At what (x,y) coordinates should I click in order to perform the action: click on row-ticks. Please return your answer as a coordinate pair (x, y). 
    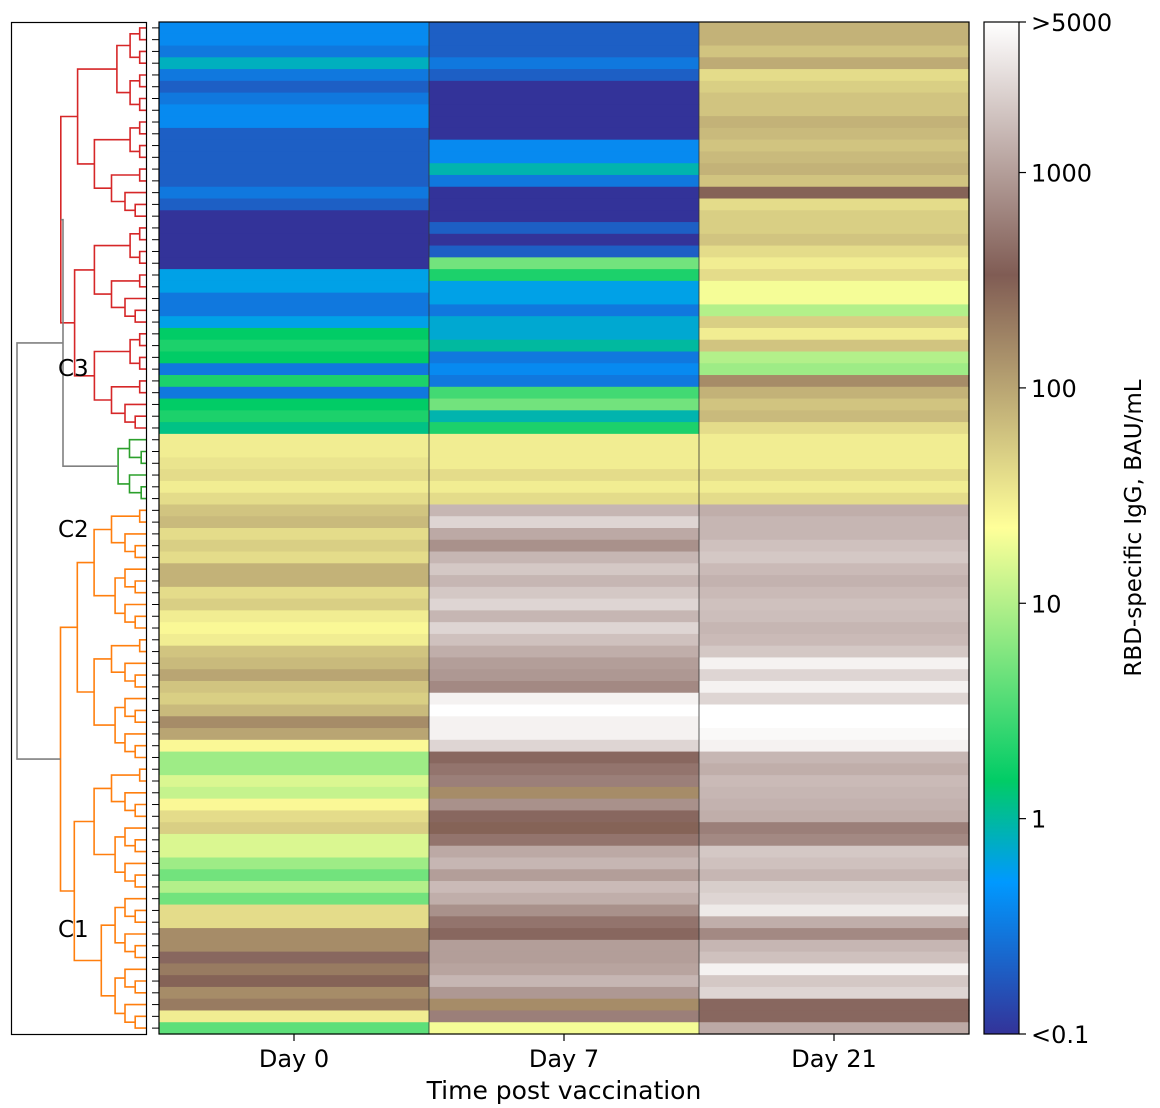
    Looking at the image, I should click on (155, 528).